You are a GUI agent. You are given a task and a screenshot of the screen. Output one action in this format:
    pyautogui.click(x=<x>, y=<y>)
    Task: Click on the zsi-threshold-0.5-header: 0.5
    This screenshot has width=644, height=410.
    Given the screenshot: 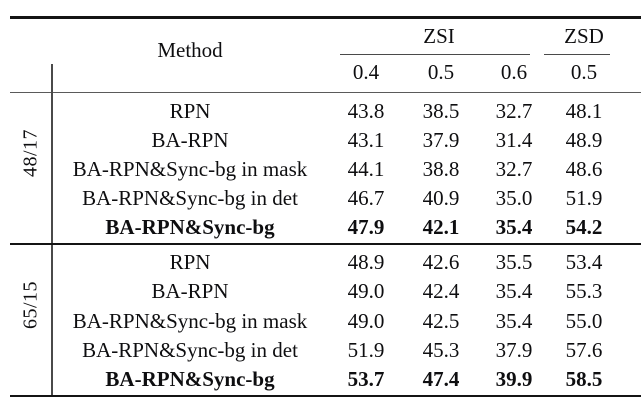 What is the action you would take?
    pyautogui.click(x=441, y=72)
    